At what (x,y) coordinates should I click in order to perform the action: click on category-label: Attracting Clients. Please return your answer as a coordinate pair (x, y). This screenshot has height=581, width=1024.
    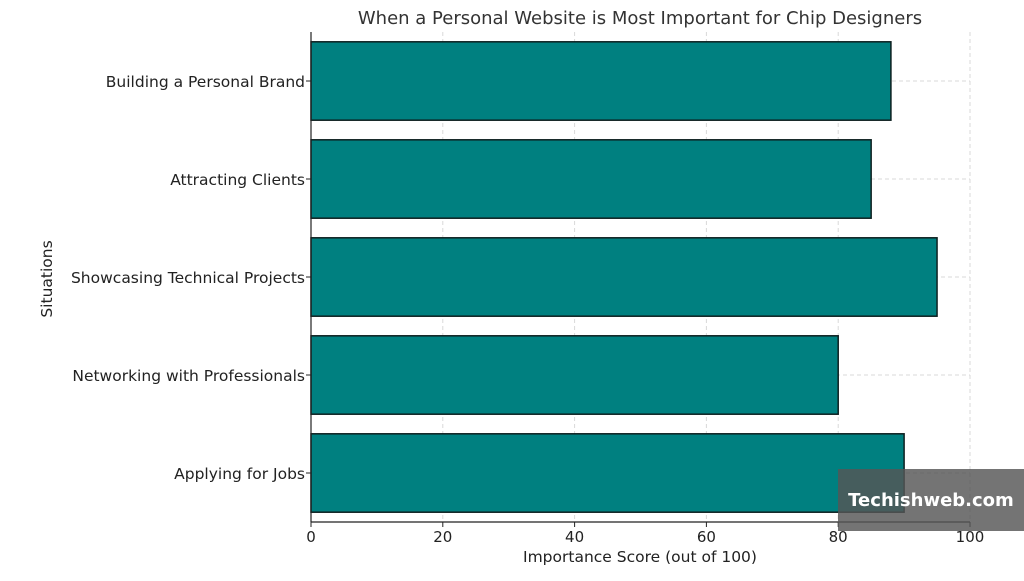
    Looking at the image, I should click on (237, 180).